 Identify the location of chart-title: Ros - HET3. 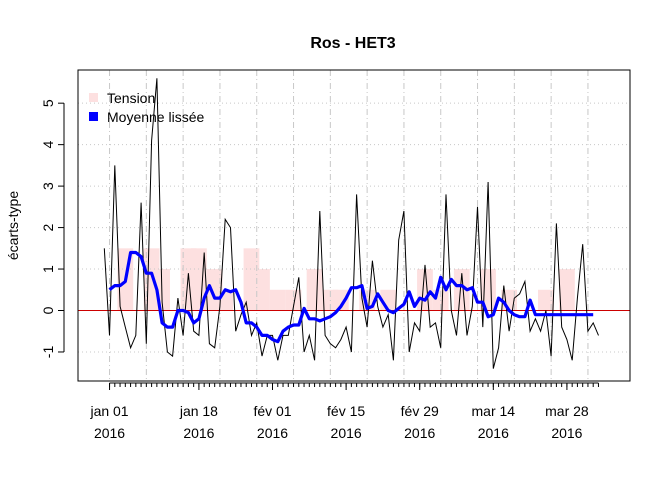
(352, 43).